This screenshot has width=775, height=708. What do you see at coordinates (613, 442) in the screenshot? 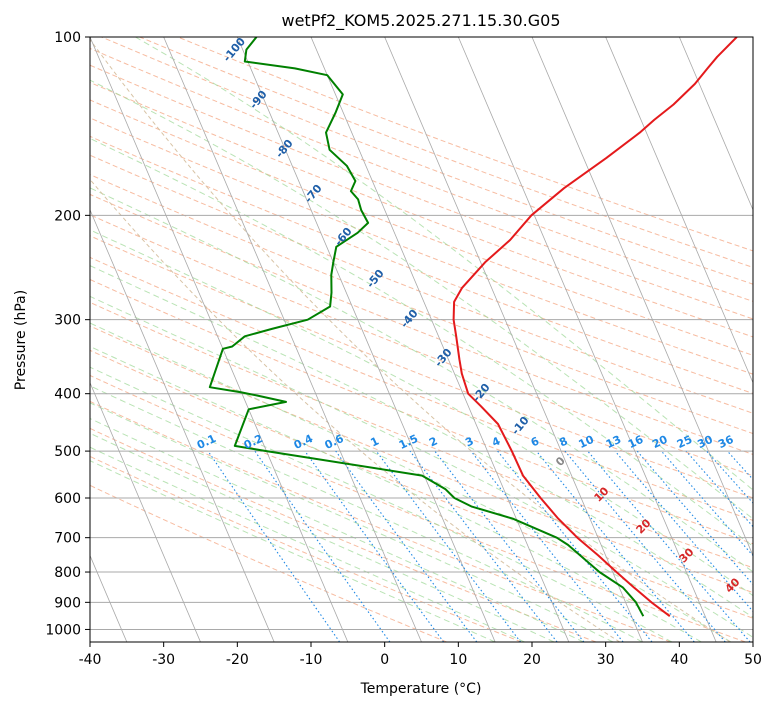
I see `mixing-ratio-label: 13` at bounding box center [613, 442].